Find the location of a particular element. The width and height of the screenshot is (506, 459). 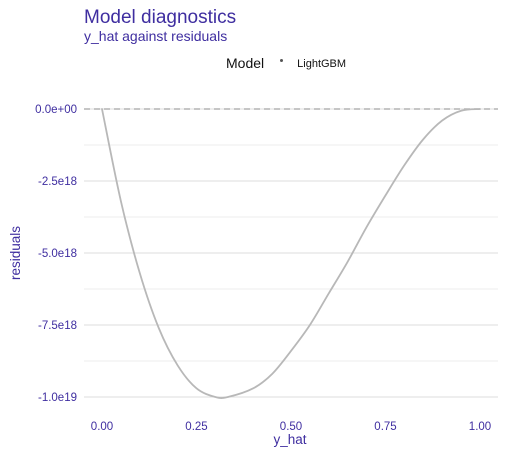

y-tick-label: -2.5e18 is located at coordinates (57, 182).